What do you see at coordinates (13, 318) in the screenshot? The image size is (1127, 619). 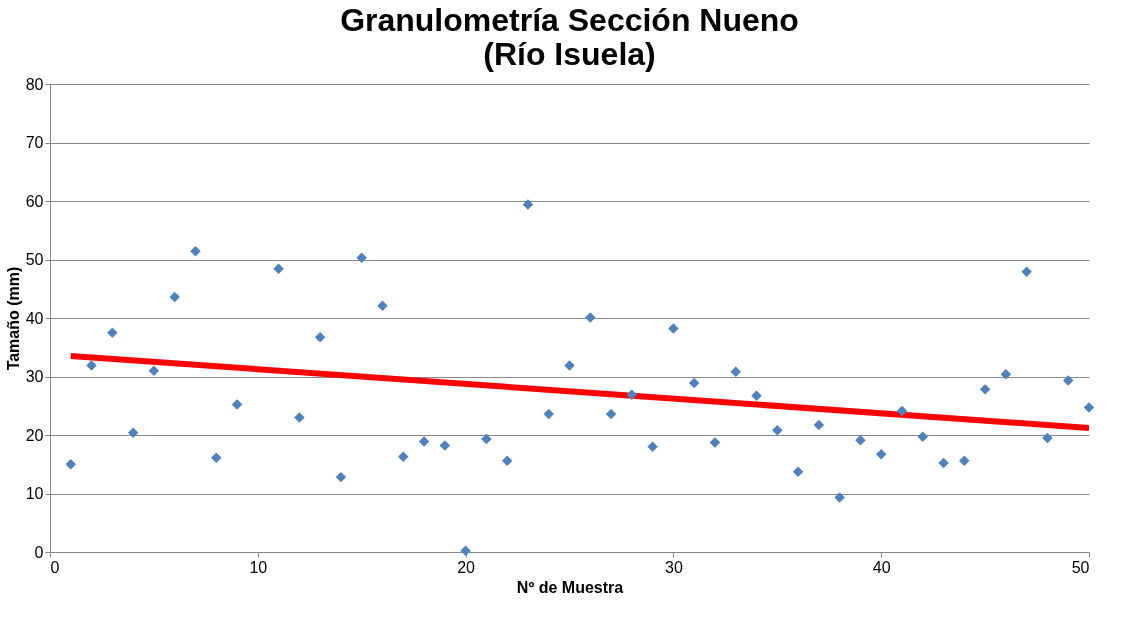 I see `y-axis-title: Tamaño (mm)` at bounding box center [13, 318].